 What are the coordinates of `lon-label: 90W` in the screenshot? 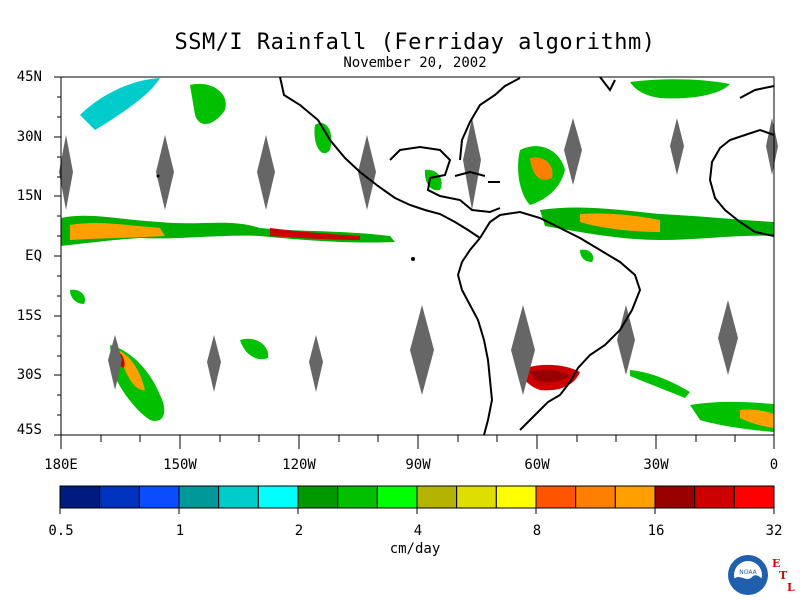 It's located at (418, 465).